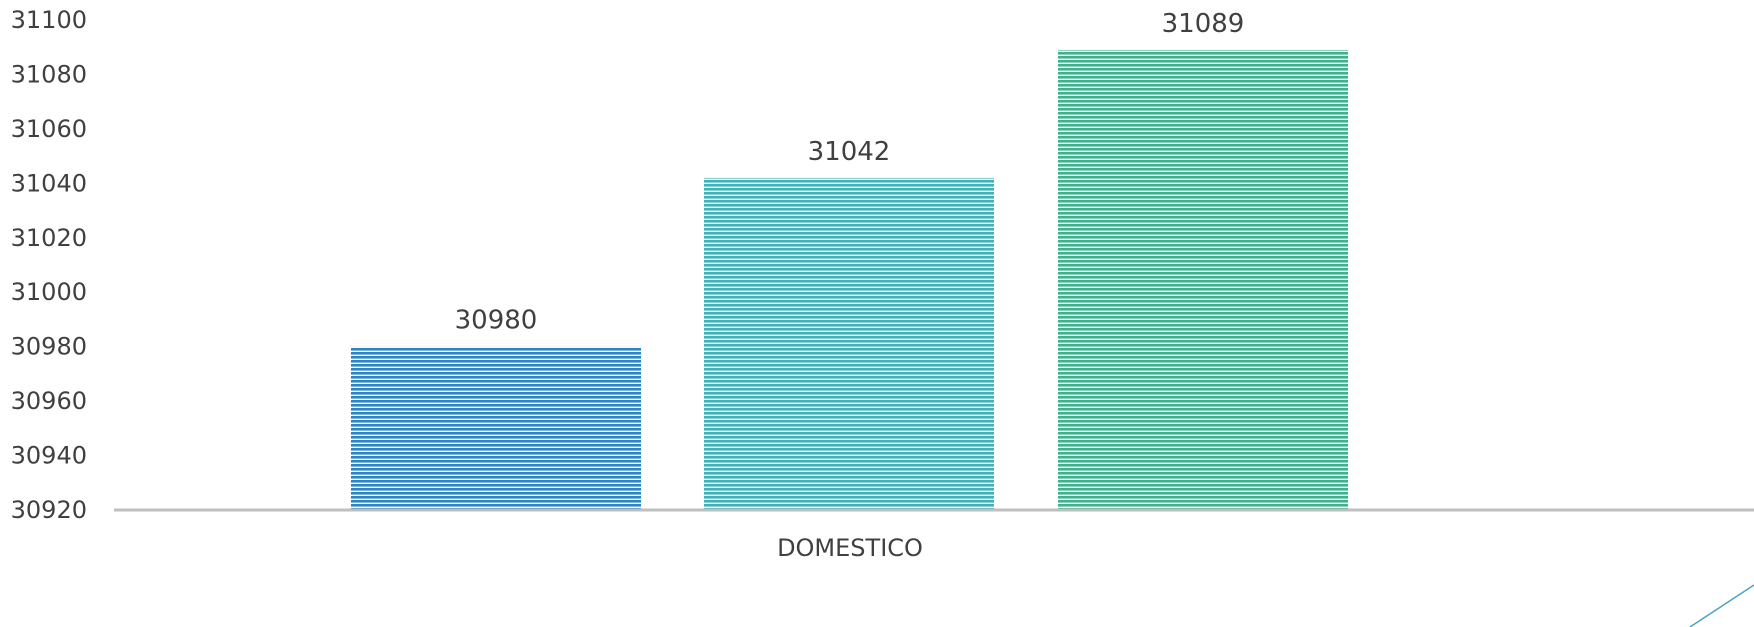  What do you see at coordinates (849, 152) in the screenshot?
I see `bar-data-label: 31042` at bounding box center [849, 152].